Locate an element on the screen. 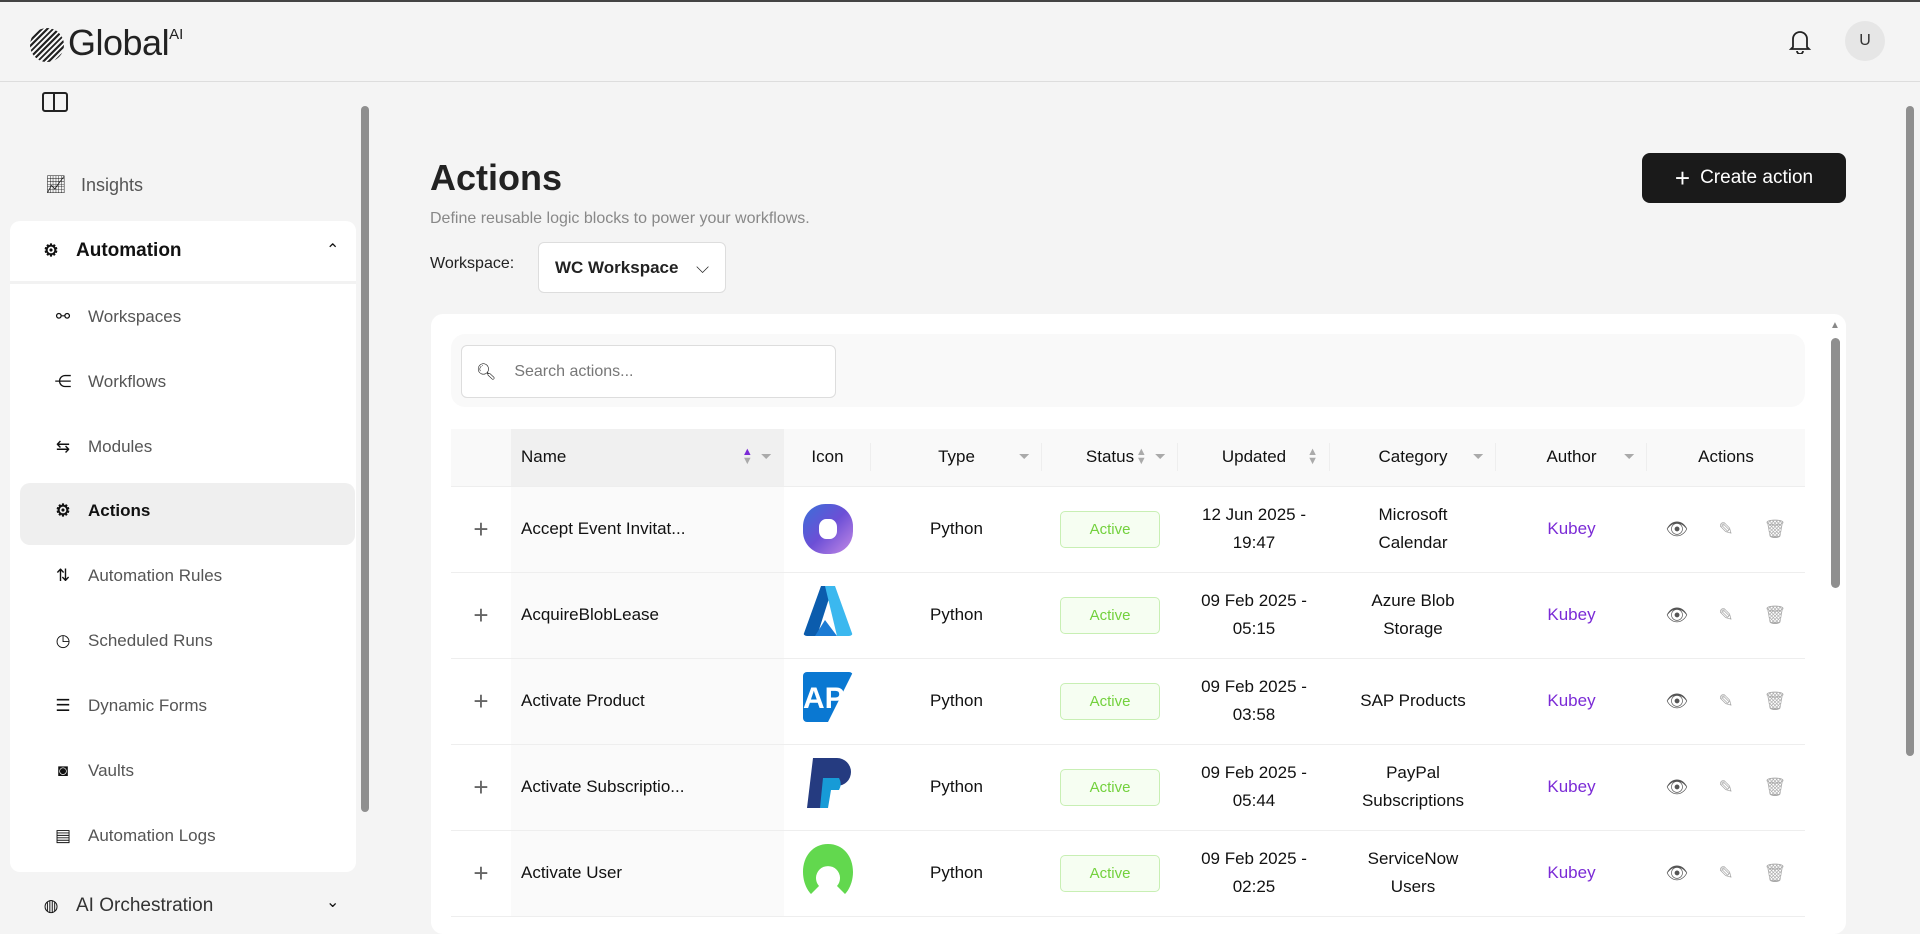  workspace-select: WC Workspace ⌵ is located at coordinates (632, 267).